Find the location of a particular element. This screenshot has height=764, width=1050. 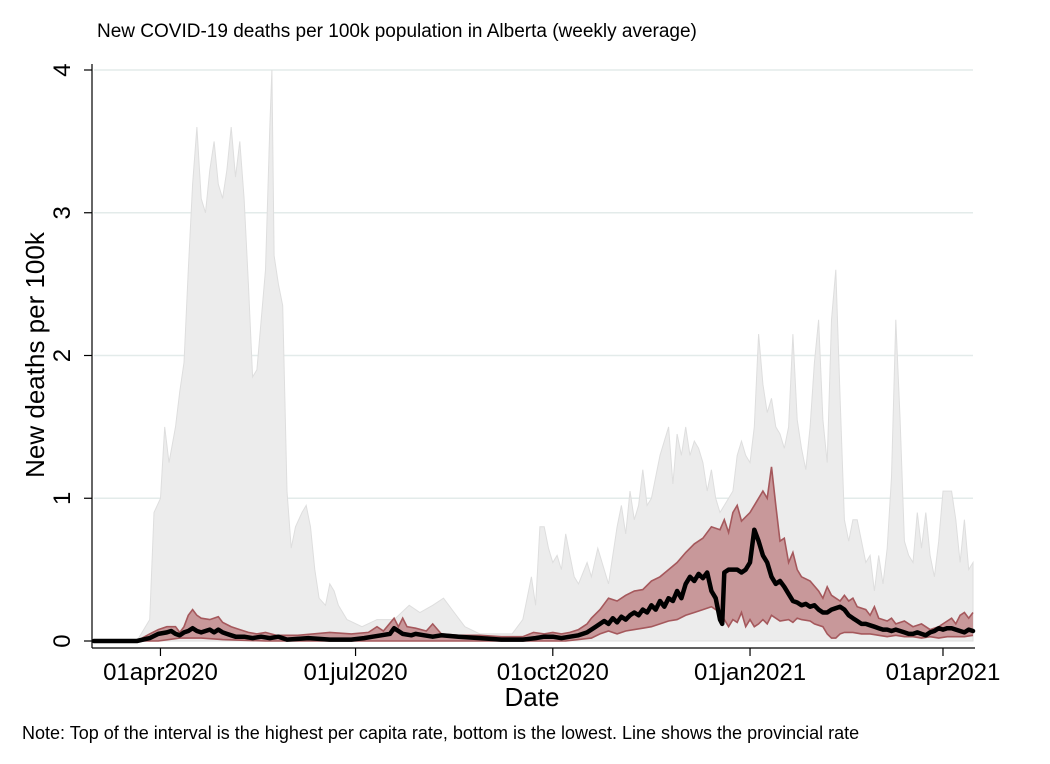

y-tick-label-1: 1 is located at coordinates (62, 498).